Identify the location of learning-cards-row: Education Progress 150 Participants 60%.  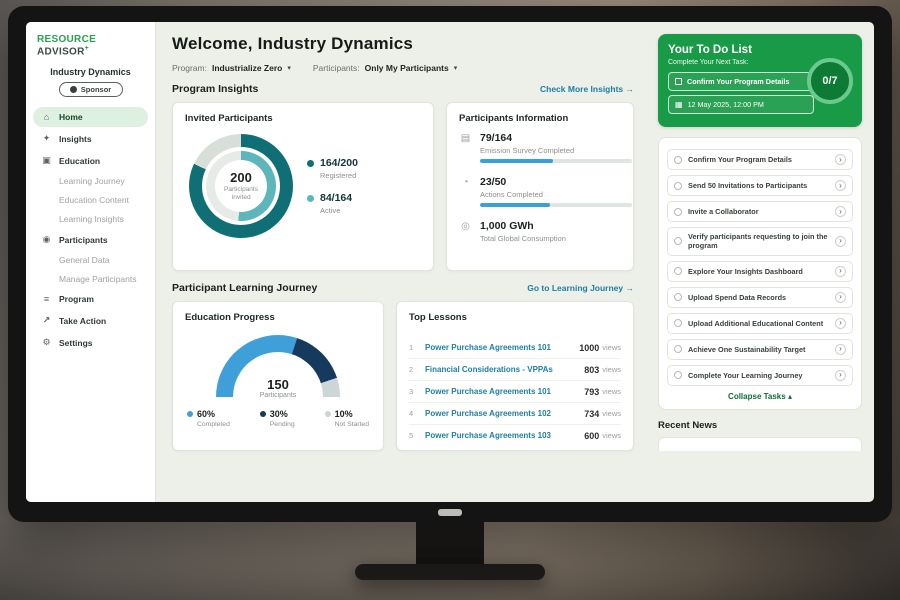
(403, 376).